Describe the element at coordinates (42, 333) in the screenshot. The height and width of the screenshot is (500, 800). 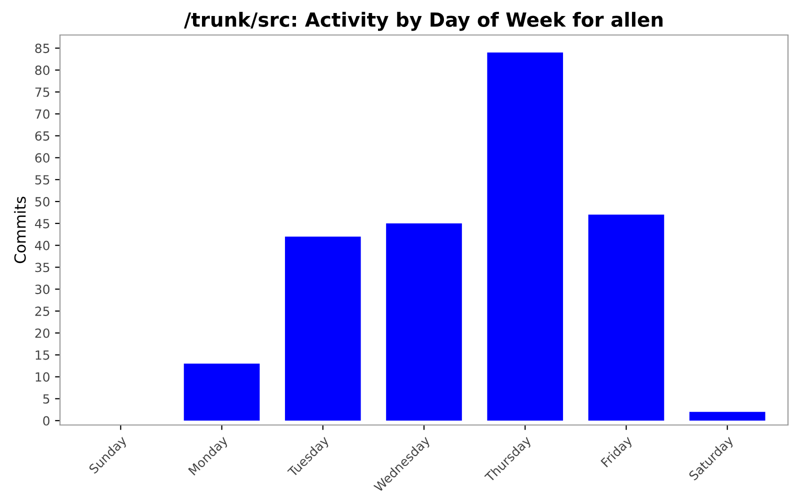
I see `y-tick-label: 20` at that location.